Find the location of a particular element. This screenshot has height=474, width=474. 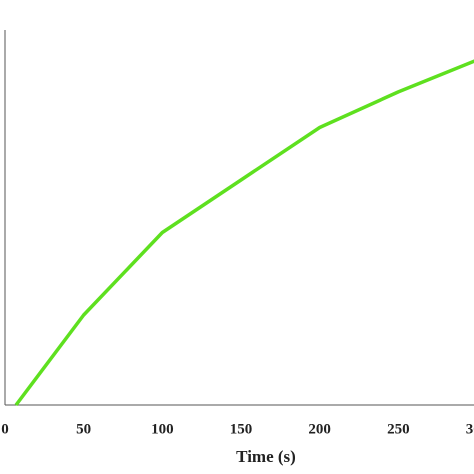

x-tick-label: 0 is located at coordinates (5, 429).